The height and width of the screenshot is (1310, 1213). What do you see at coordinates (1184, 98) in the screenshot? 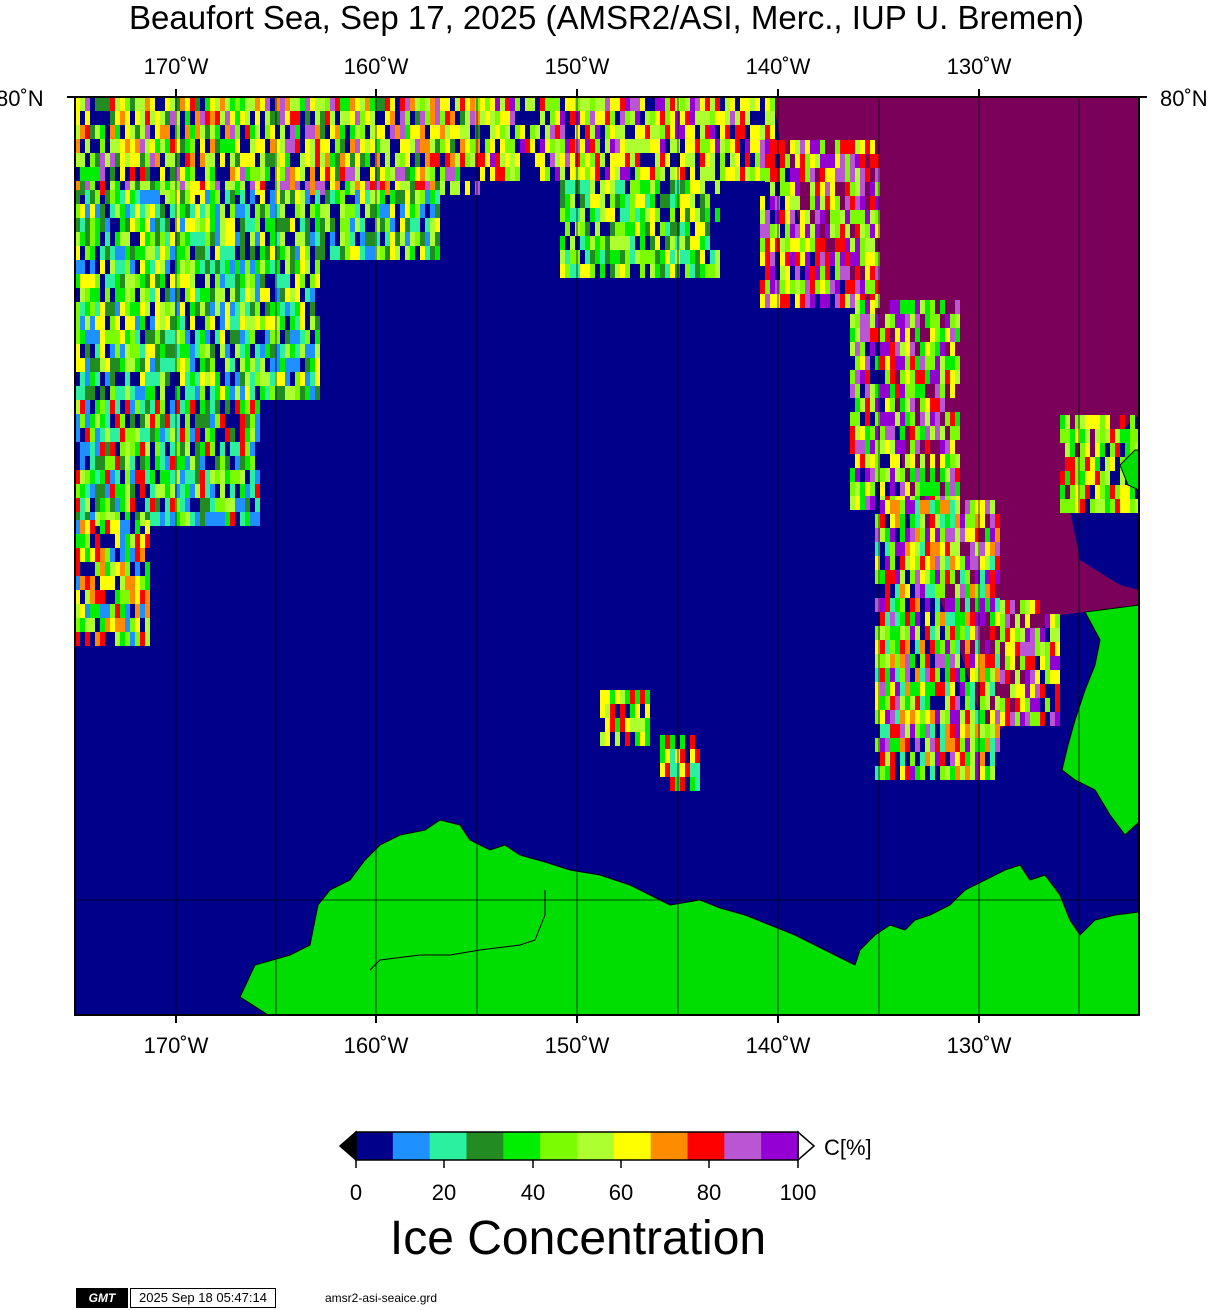
I see `lat-label-right-80n: 80˚N` at bounding box center [1184, 98].